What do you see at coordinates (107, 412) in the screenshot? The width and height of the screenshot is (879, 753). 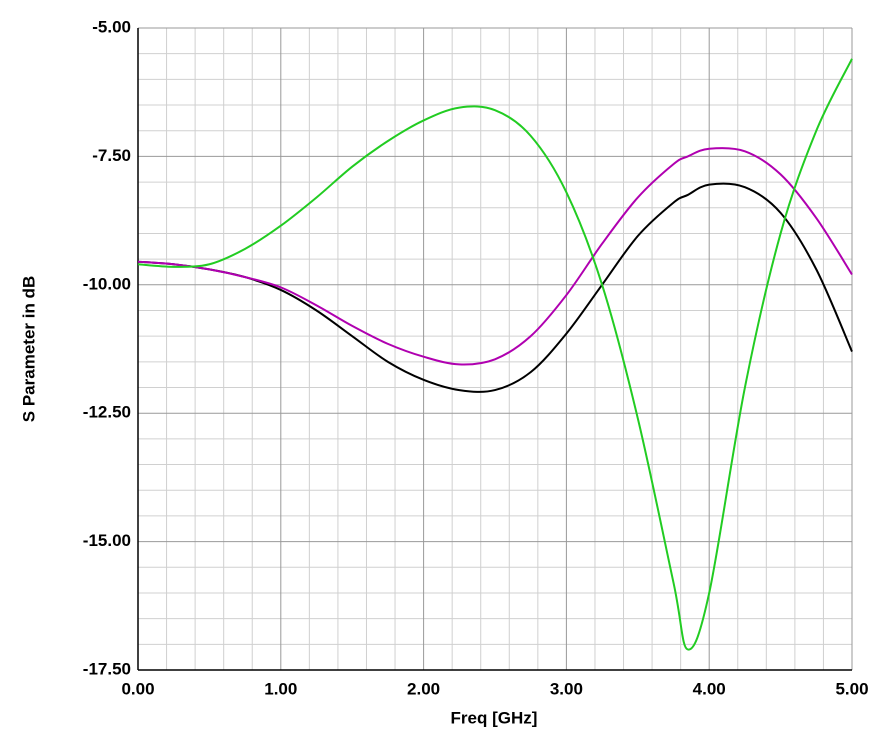 I see `y-tick-label: -12.50` at bounding box center [107, 412].